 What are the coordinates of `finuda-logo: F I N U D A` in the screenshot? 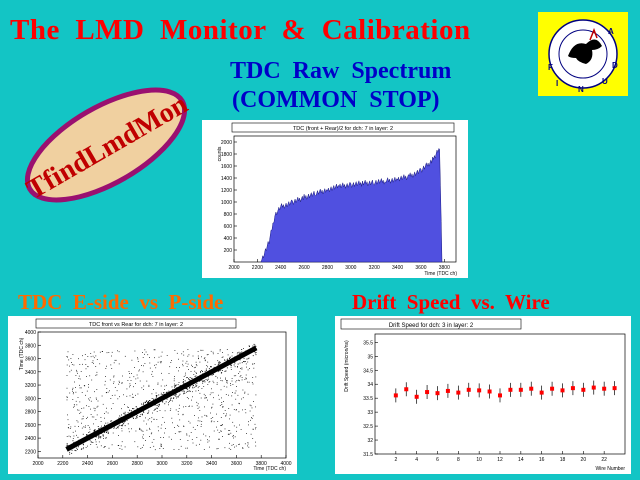 It's located at (583, 54).